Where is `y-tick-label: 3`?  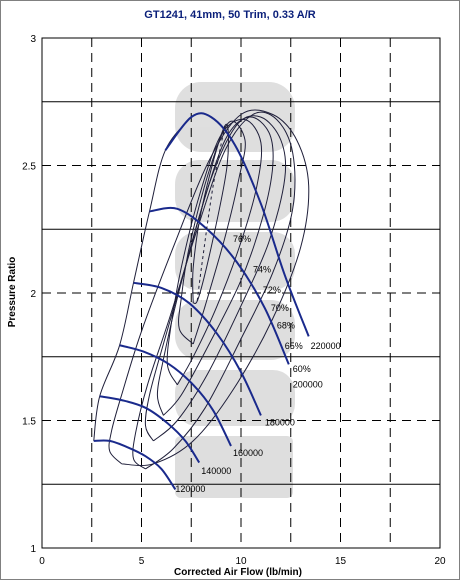 y-tick-label: 3 is located at coordinates (33, 39).